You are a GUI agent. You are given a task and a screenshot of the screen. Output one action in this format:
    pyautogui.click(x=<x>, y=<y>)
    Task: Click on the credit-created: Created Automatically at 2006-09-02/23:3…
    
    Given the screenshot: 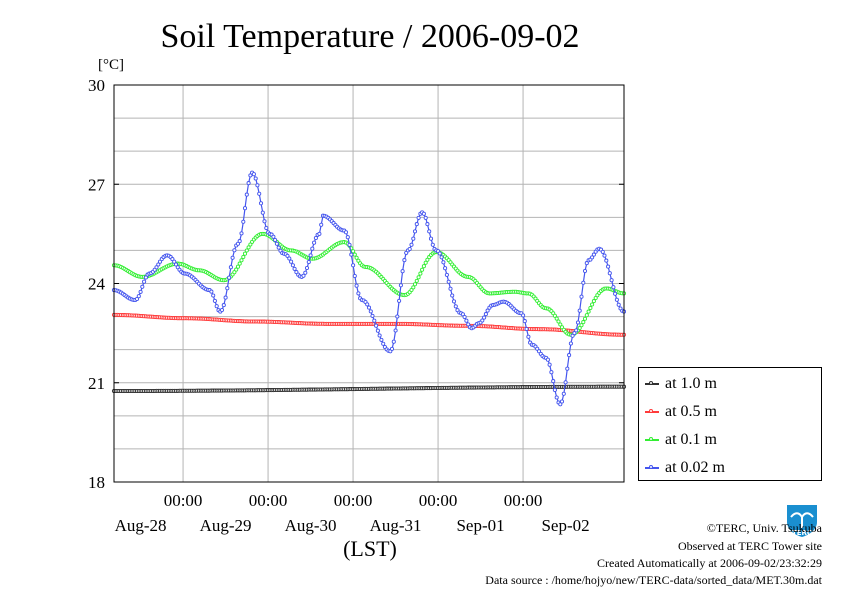 What is the action you would take?
    pyautogui.click(x=709, y=563)
    